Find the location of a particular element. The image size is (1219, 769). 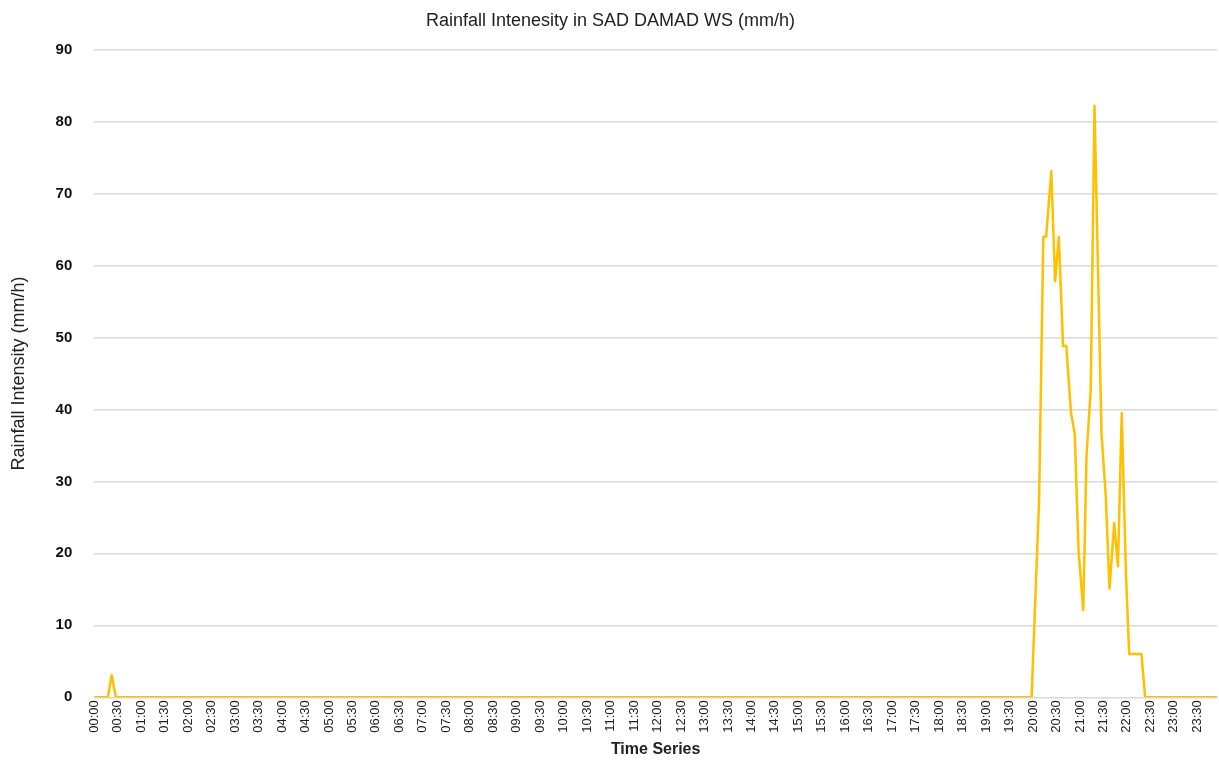

y-tick-label: 50 is located at coordinates (64, 336).